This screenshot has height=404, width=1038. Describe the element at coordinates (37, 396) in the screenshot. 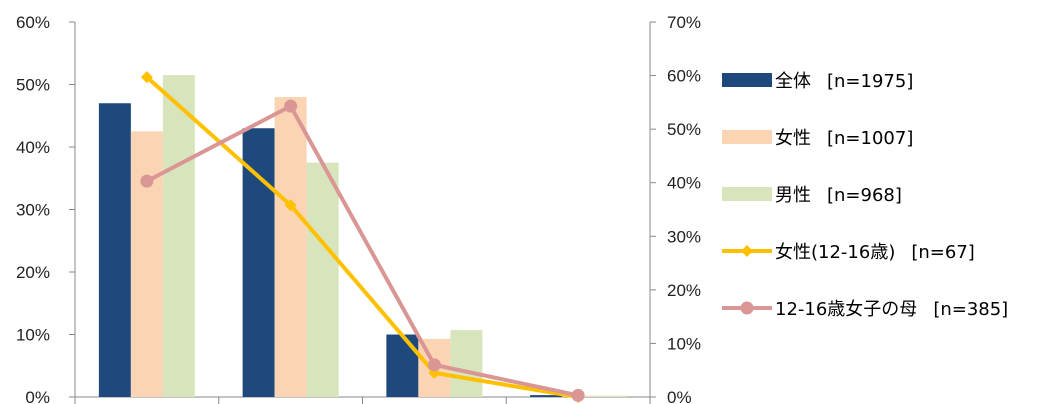

I see `left-tick-label: 0%` at that location.